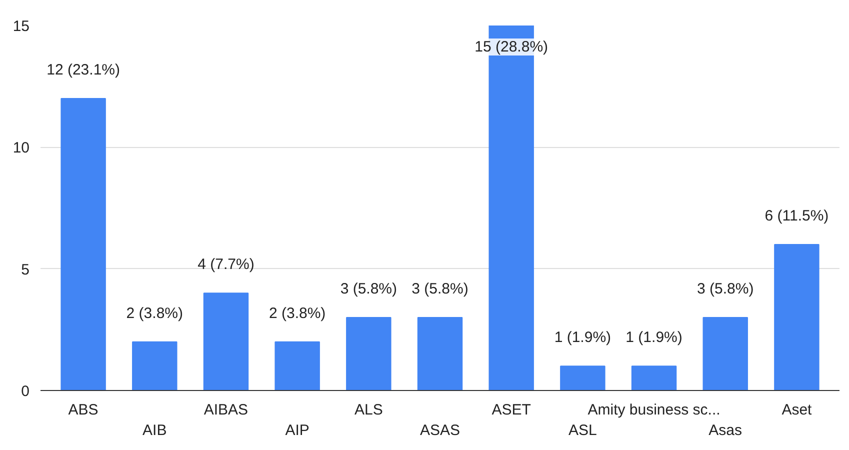 The image size is (849, 450). What do you see at coordinates (368, 410) in the screenshot?
I see `x-tick-label: ALS` at bounding box center [368, 410].